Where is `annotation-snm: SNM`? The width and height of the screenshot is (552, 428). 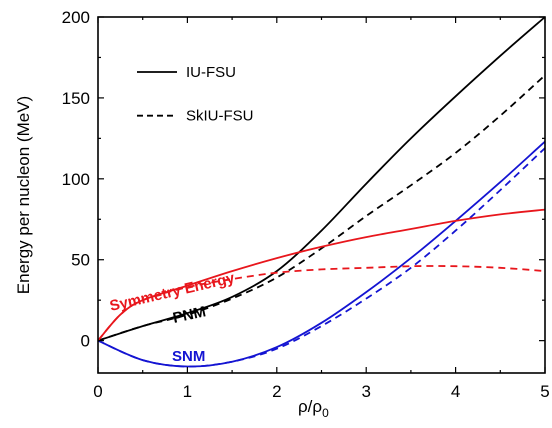
annotation-snm: SNM is located at coordinates (188, 356).